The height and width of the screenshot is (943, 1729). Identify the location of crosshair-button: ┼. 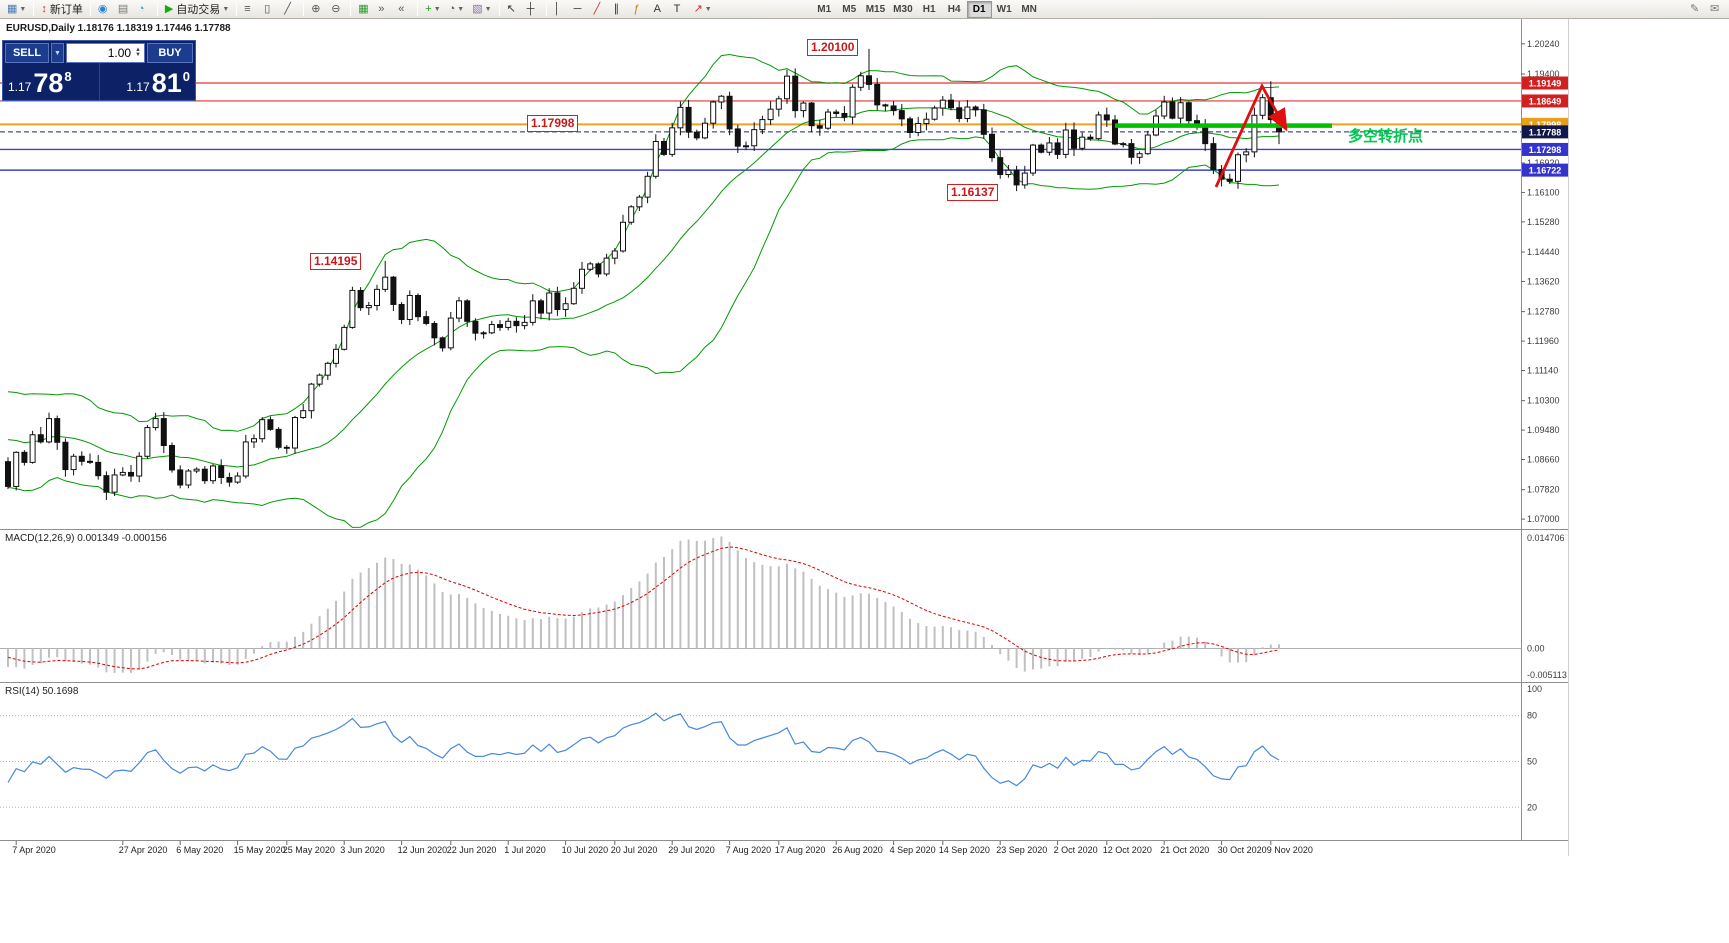
(533, 9).